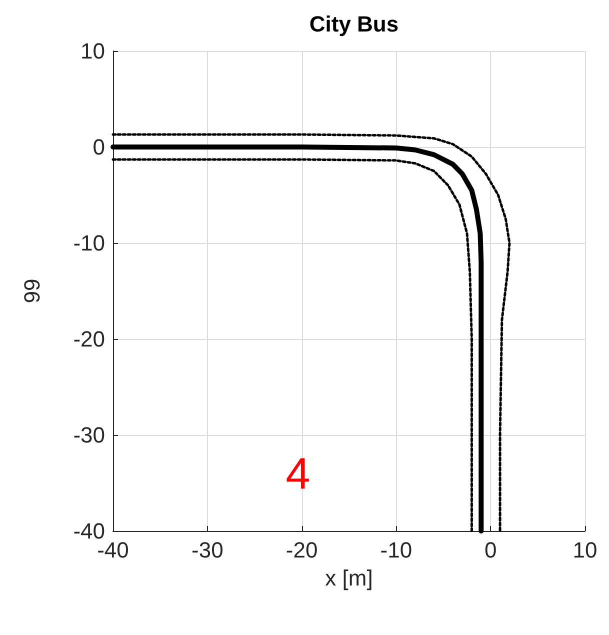 This screenshot has width=609, height=635. I want to click on x-tick-label: 10, so click(585, 550).